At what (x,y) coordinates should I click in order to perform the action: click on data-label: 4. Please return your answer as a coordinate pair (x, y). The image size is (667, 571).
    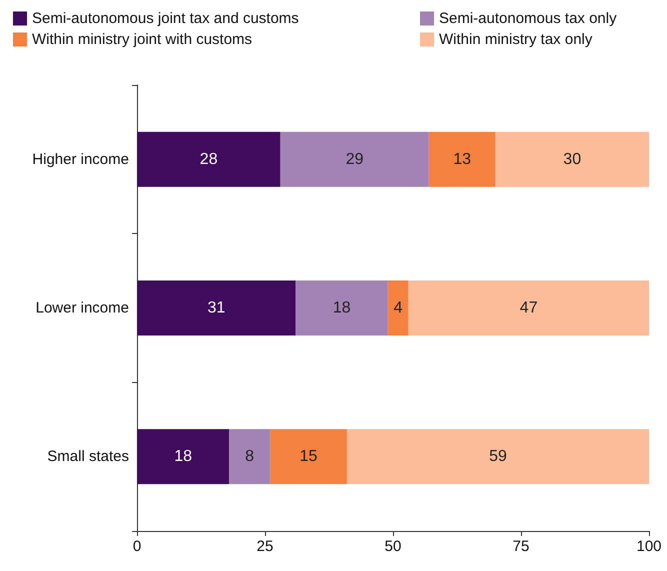
    Looking at the image, I should click on (398, 308).